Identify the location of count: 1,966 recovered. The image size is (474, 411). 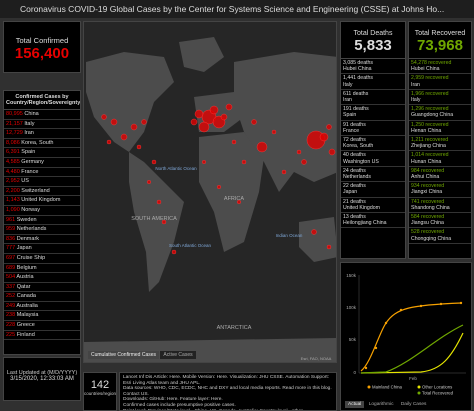
(430, 93).